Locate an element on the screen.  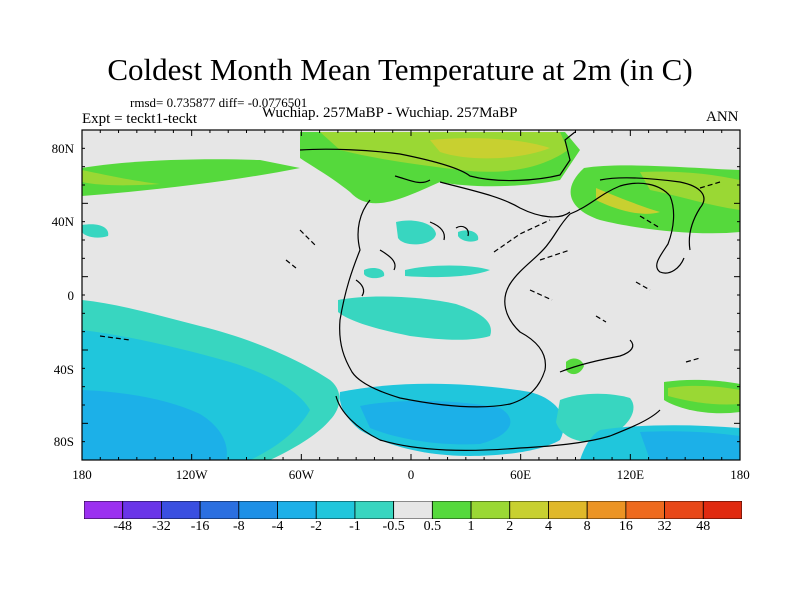
colorbar-label: 4 is located at coordinates (548, 526).